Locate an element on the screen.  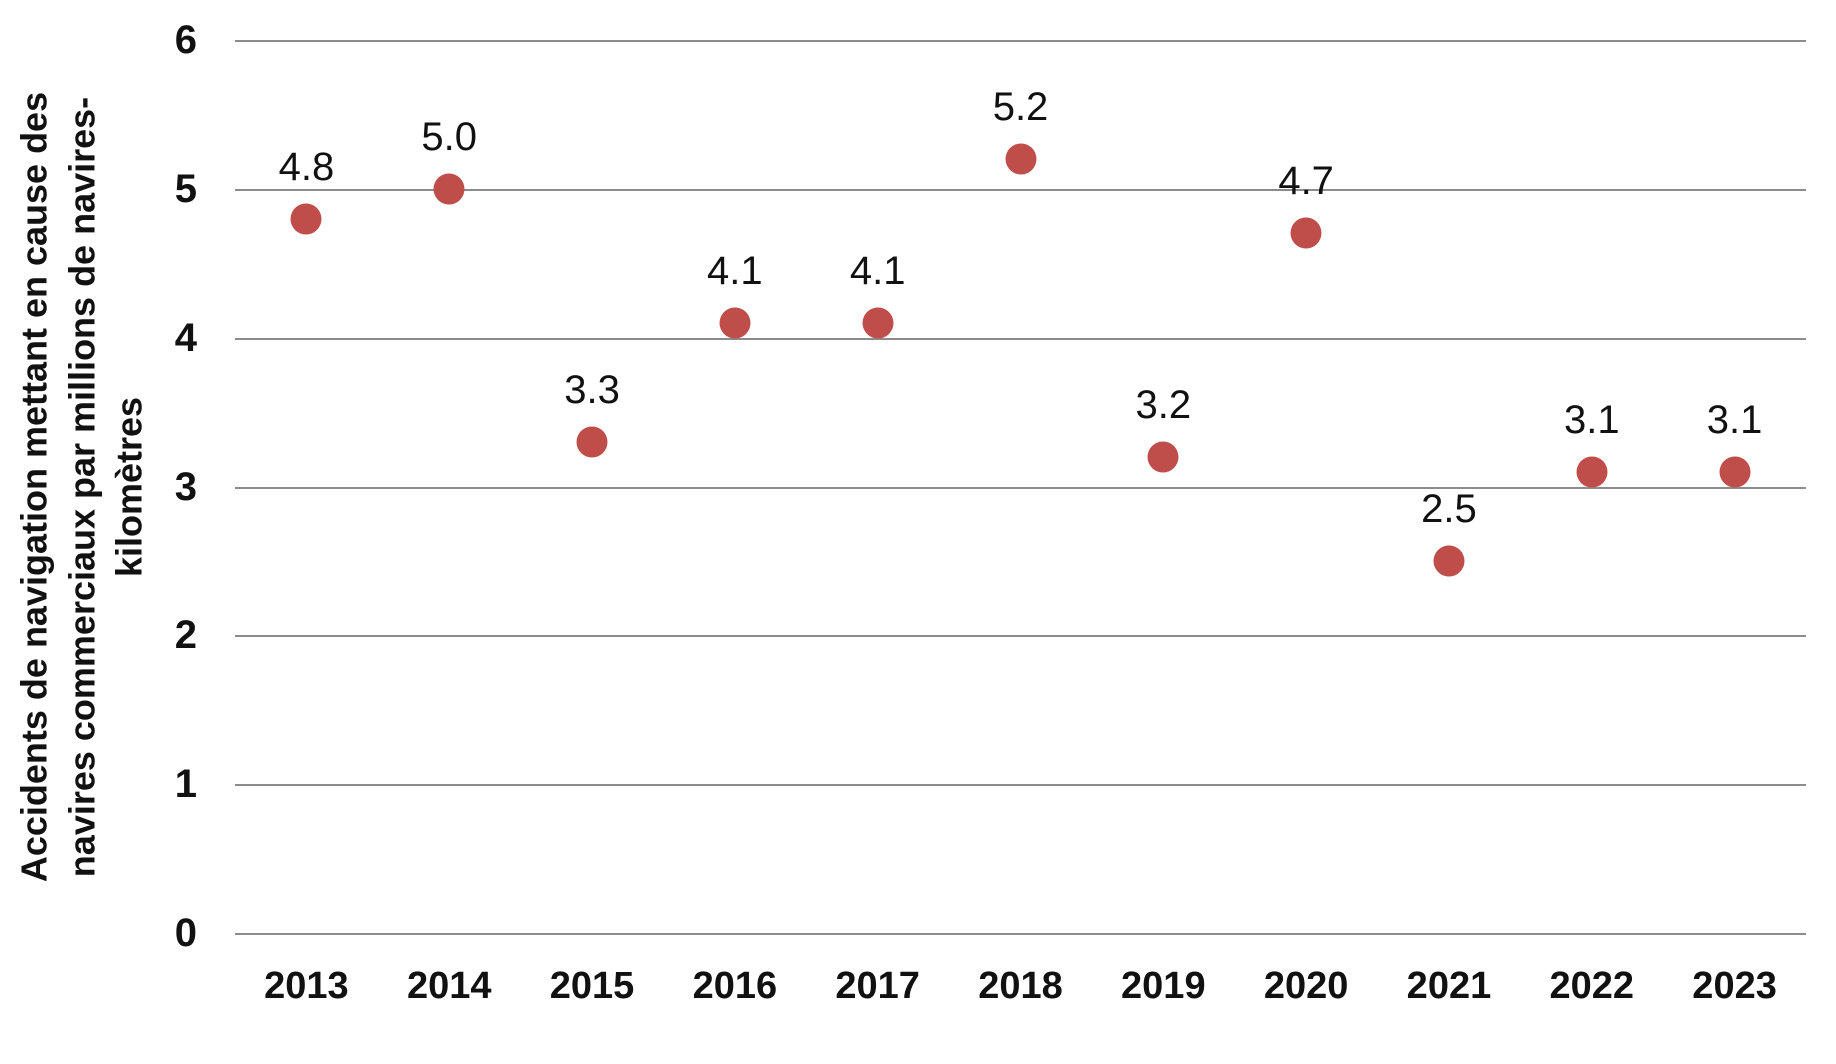
y-tick-label-0: 0 is located at coordinates (185, 933).